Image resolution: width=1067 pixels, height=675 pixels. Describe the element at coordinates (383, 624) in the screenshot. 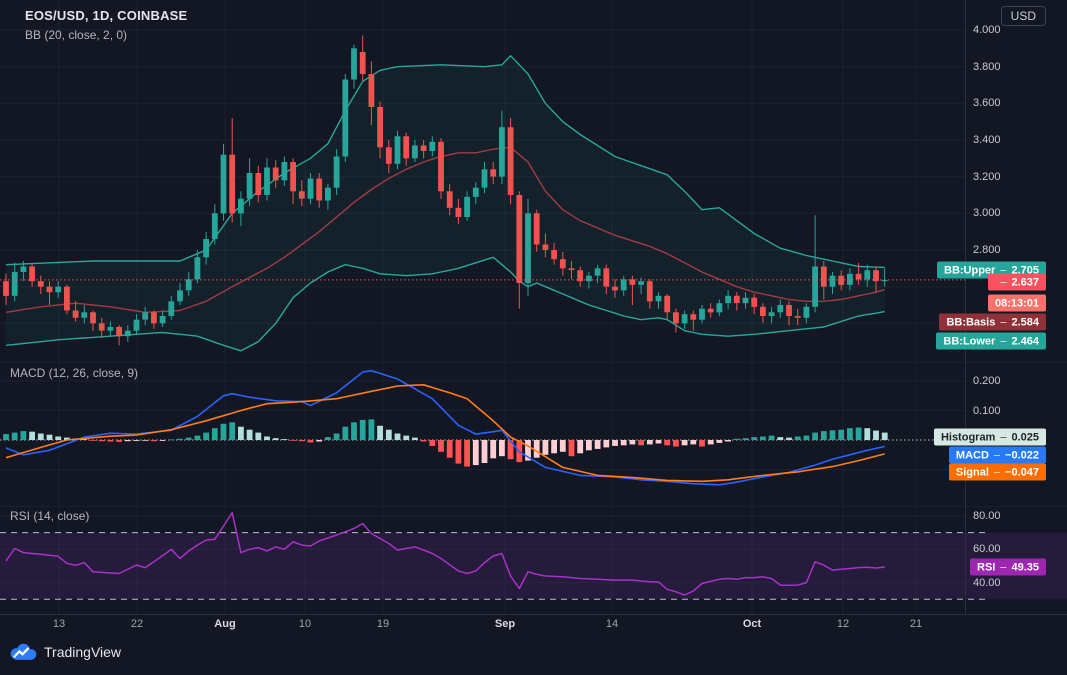

I see `time-tick-label: 19` at that location.